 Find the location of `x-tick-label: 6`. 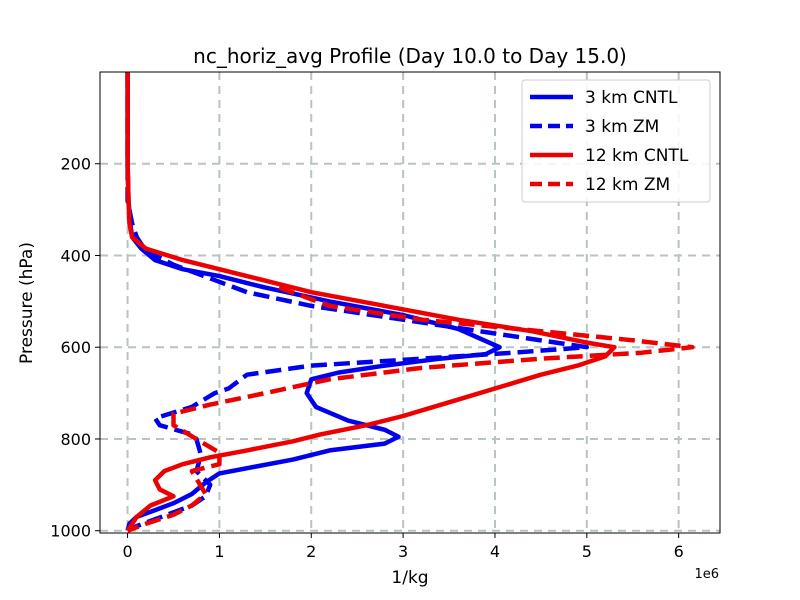

x-tick-label: 6 is located at coordinates (679, 551).